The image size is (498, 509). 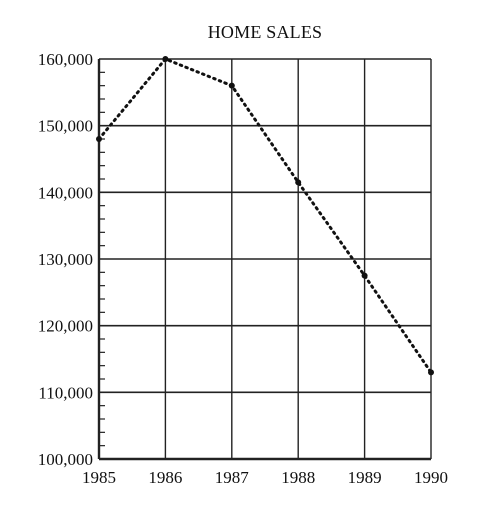 I want to click on x-tick-label: 1989, so click(x=365, y=477).